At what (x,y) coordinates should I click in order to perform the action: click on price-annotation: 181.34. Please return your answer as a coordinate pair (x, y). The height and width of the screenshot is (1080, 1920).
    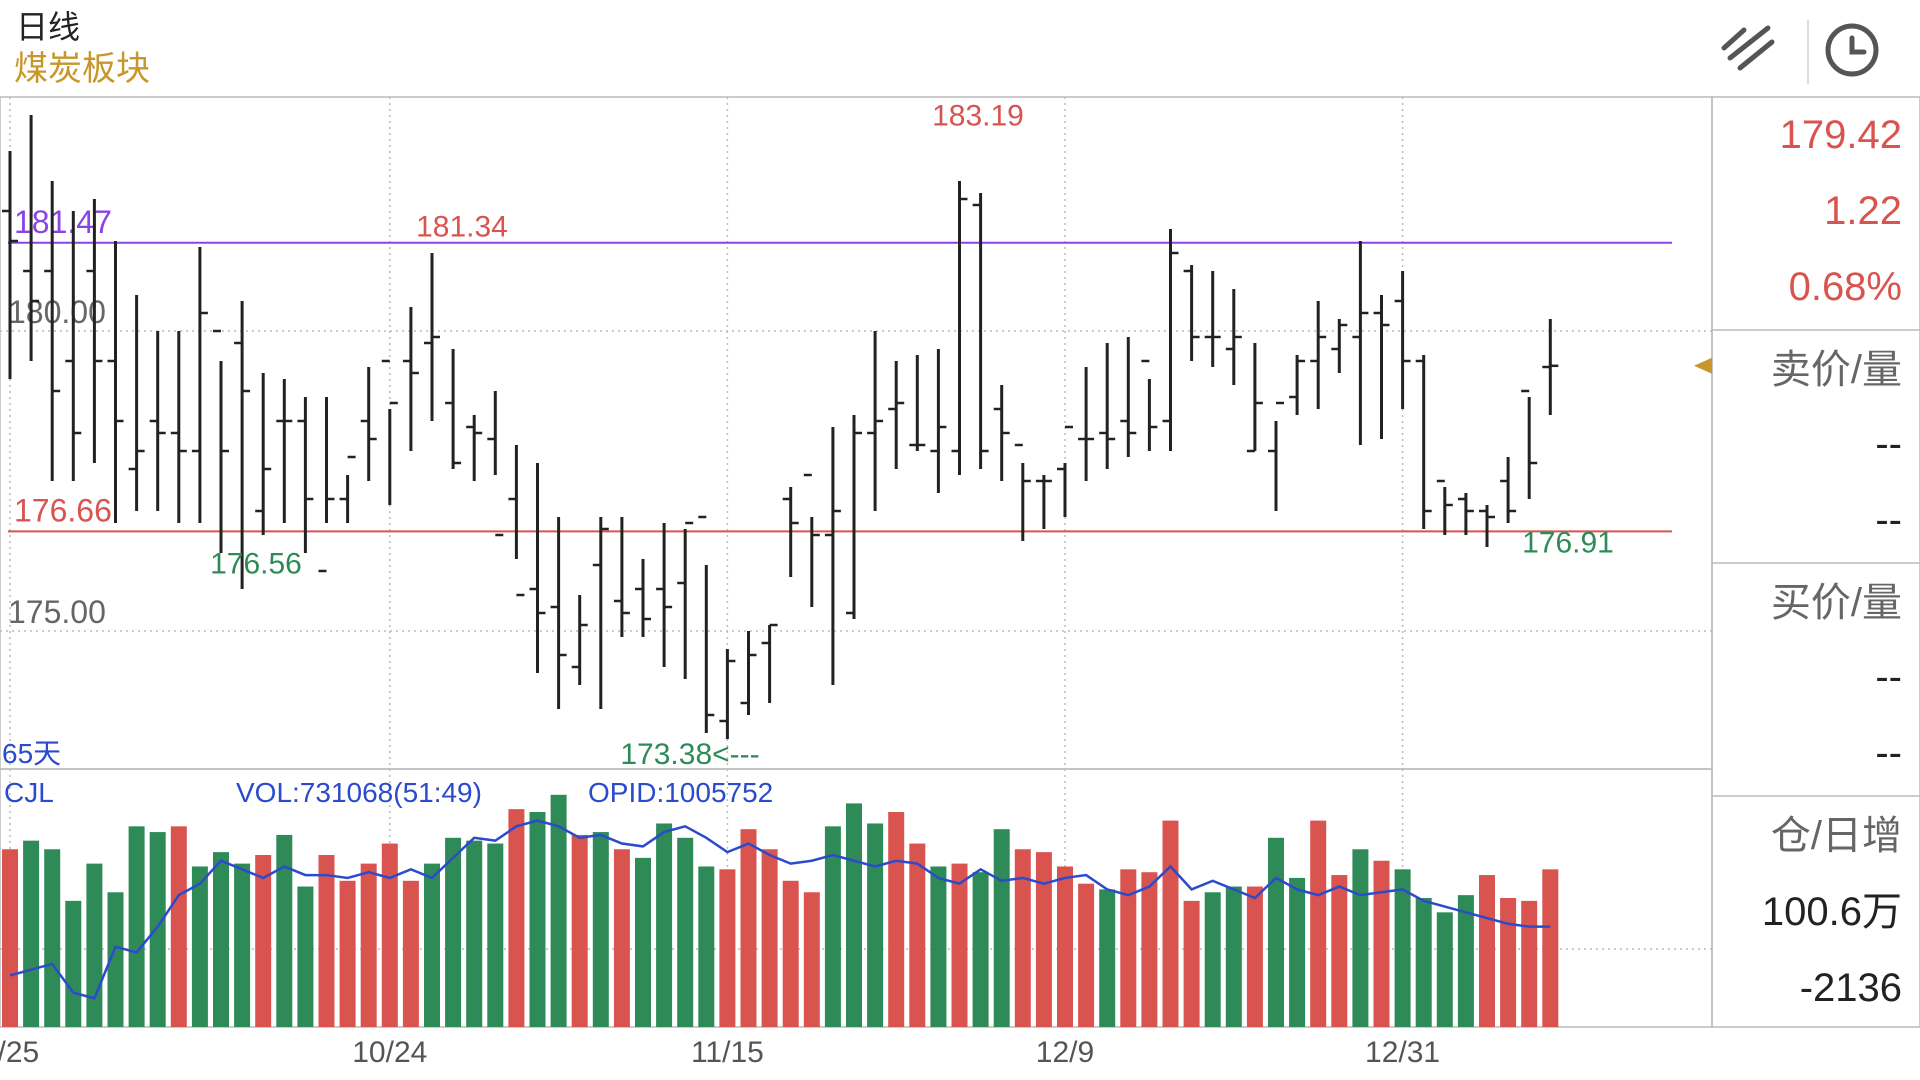
    Looking at the image, I should click on (462, 227).